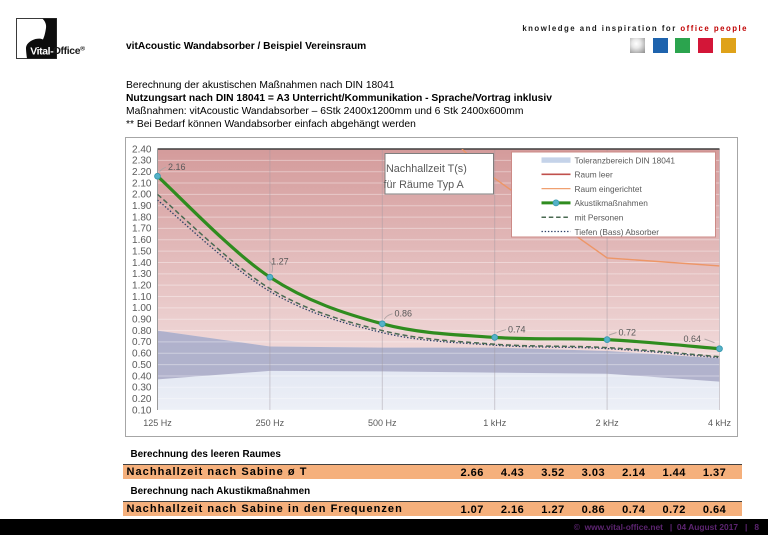 Image resolution: width=768 pixels, height=543 pixels. I want to click on svg-text: Toleranzbereich DIN 18041, so click(624, 160).